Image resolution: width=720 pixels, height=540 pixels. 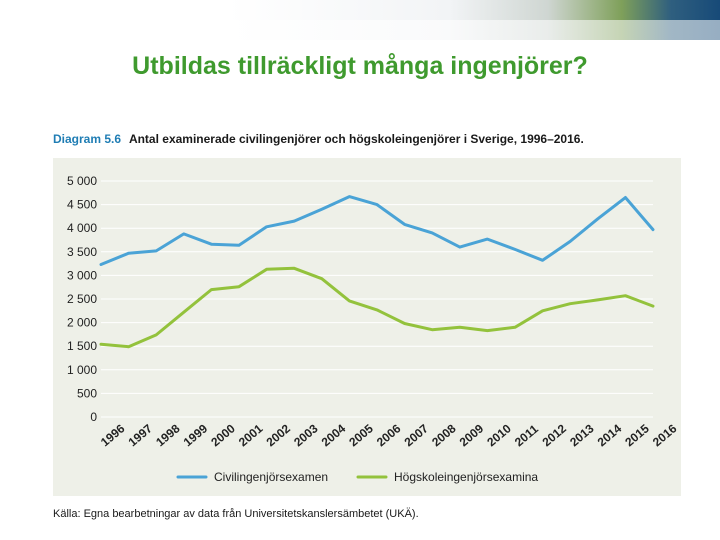 What do you see at coordinates (360, 66) in the screenshot?
I see `slide-title: Utbildas tillräckligt många ingenjörer?` at bounding box center [360, 66].